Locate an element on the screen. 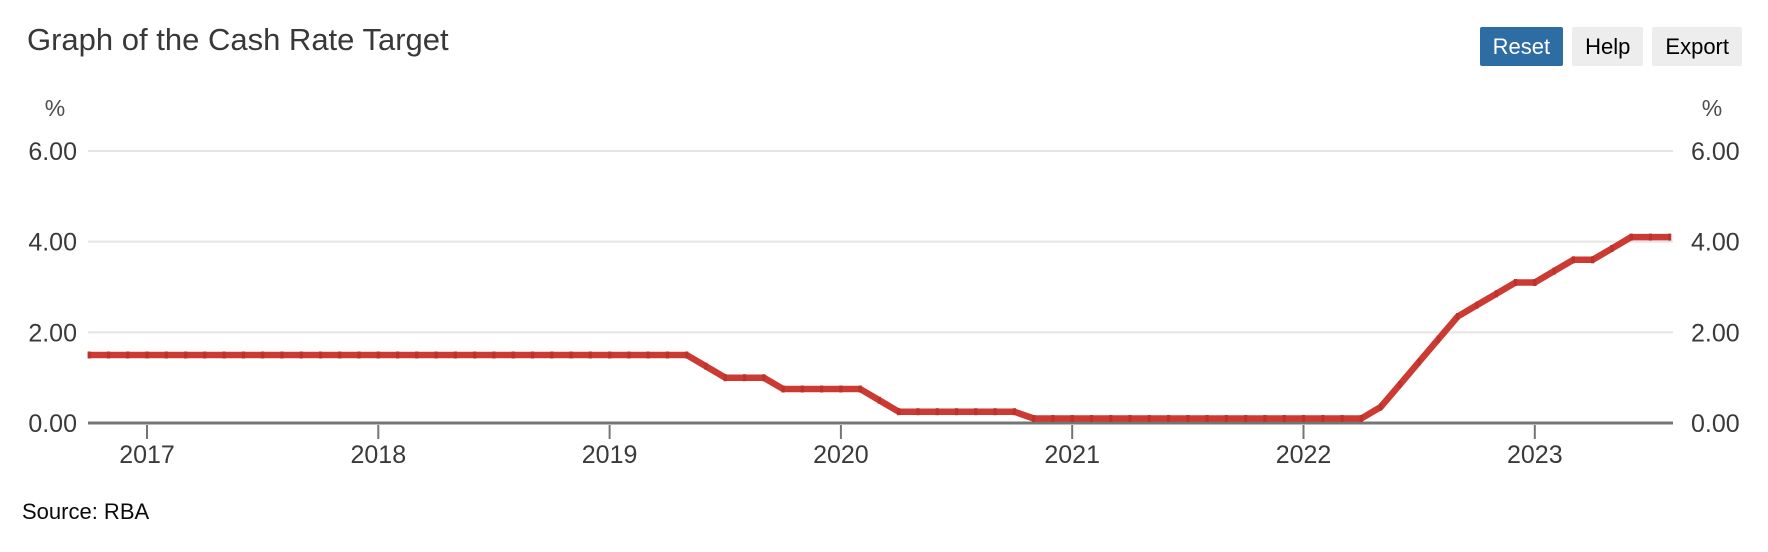 The image size is (1768, 552). source-note: Source: RBA is located at coordinates (86, 511).